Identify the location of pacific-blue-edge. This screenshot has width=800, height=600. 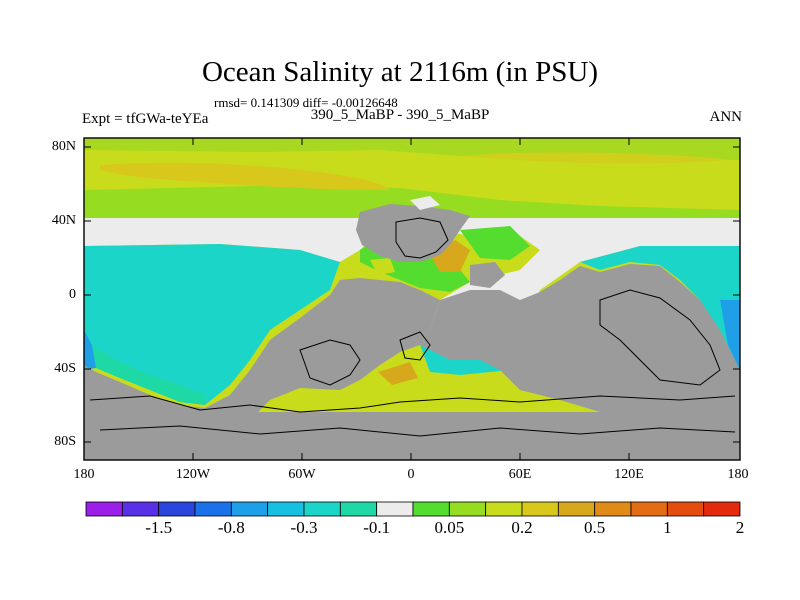
(90, 350).